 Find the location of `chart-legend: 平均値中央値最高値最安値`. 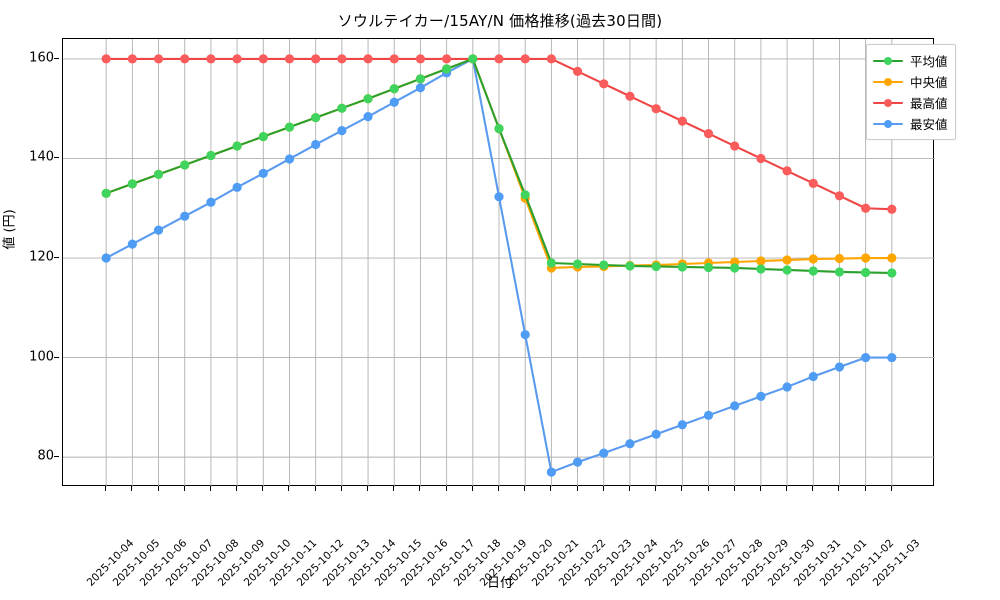

chart-legend: 平均値中央値最高値最安値 is located at coordinates (911, 92).